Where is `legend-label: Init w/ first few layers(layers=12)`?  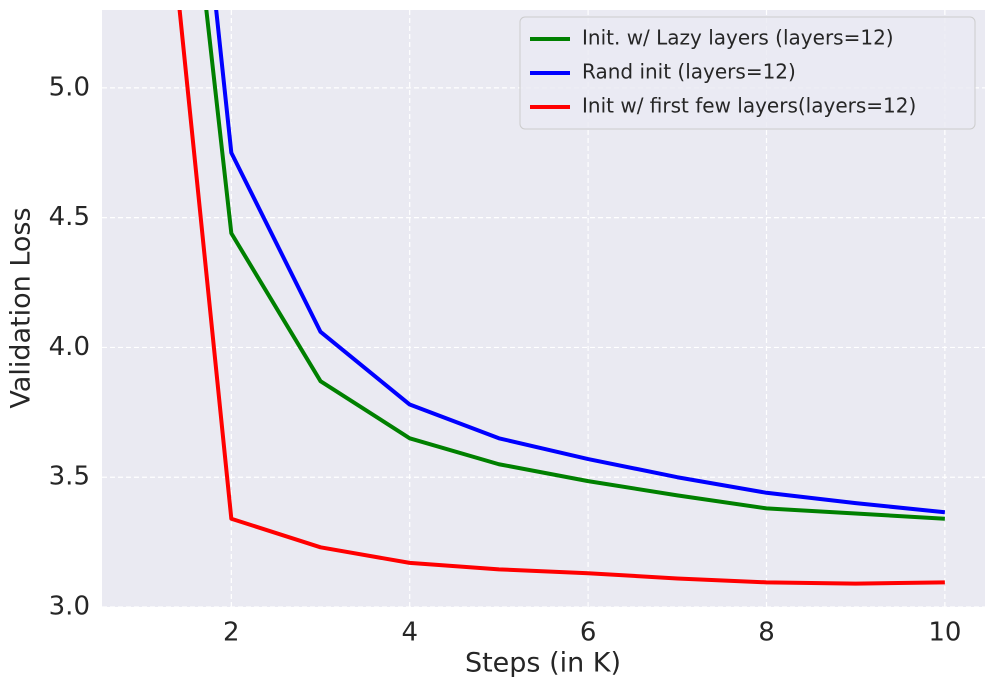
legend-label: Init w/ first few layers(layers=12) is located at coordinates (749, 106).